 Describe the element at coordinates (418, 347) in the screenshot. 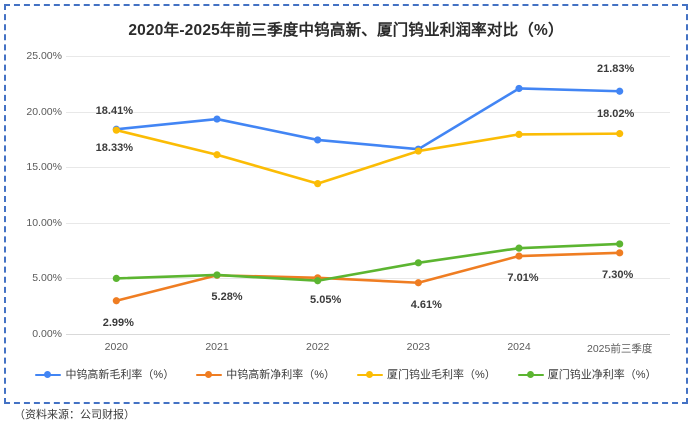

I see `x-axis-tick-label: 2023` at that location.